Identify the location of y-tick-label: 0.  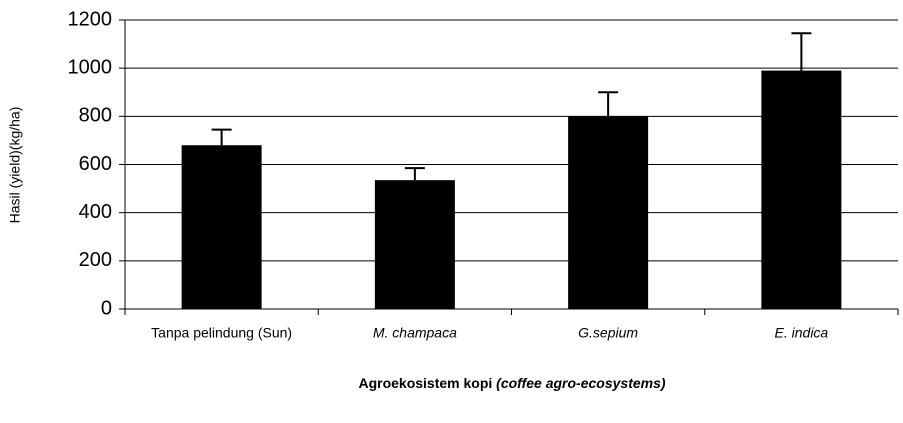
(106, 308).